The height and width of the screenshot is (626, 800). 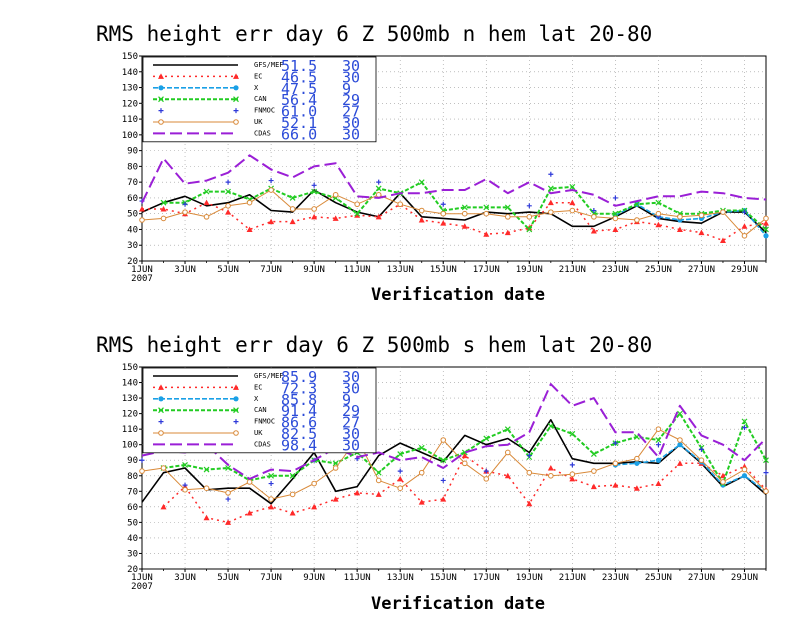 I want to click on legend-mean-fnmoc: 61.0, so click(x=299, y=112).